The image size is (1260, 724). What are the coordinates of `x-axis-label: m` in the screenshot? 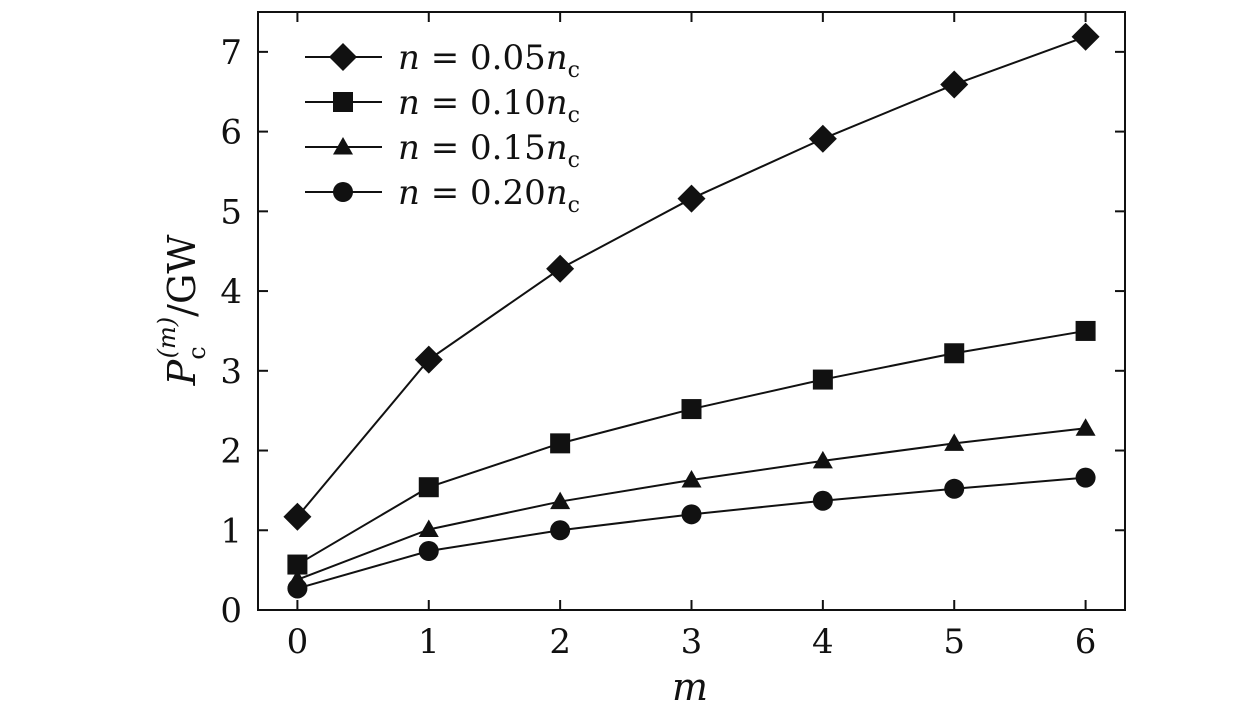 It's located at (690, 687).